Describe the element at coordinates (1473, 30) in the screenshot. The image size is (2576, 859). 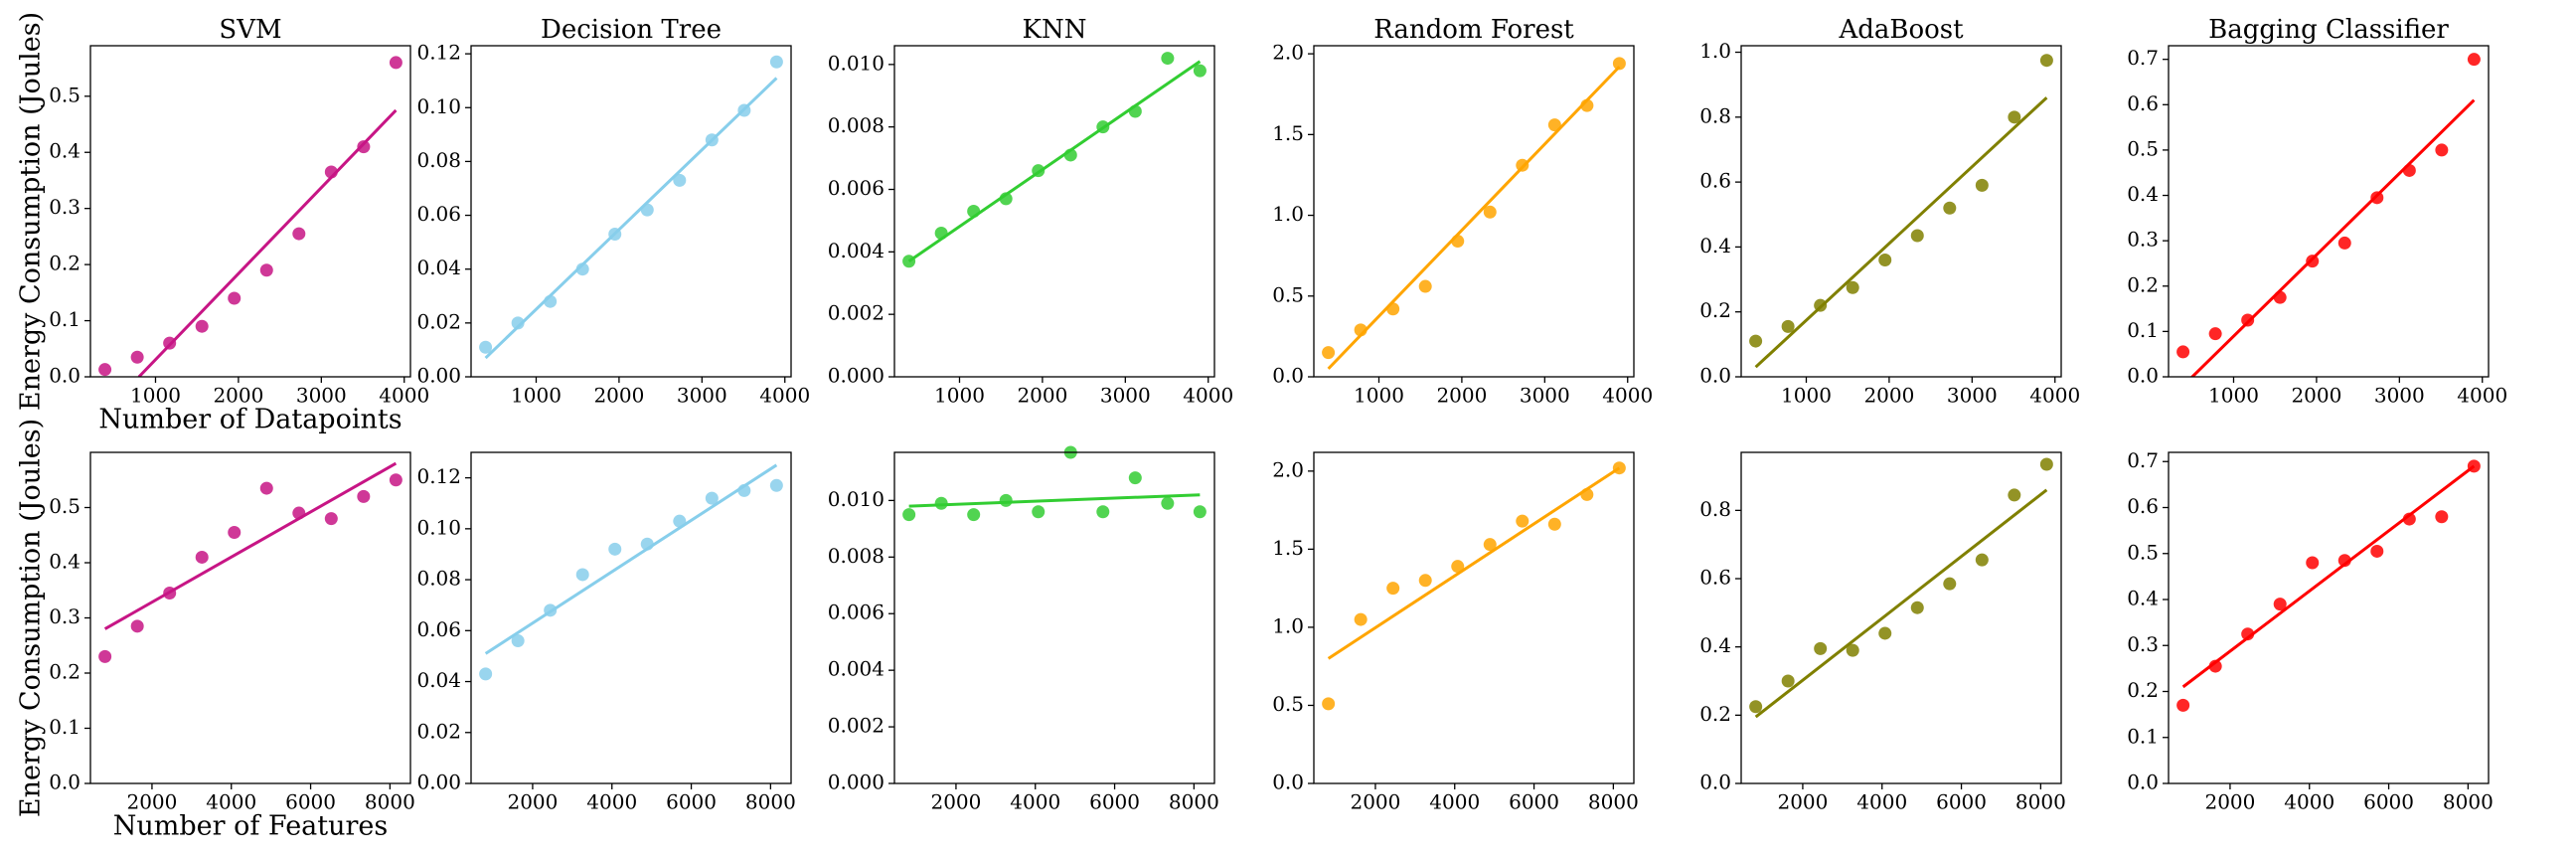
I see `chart-title: Random Forest` at that location.